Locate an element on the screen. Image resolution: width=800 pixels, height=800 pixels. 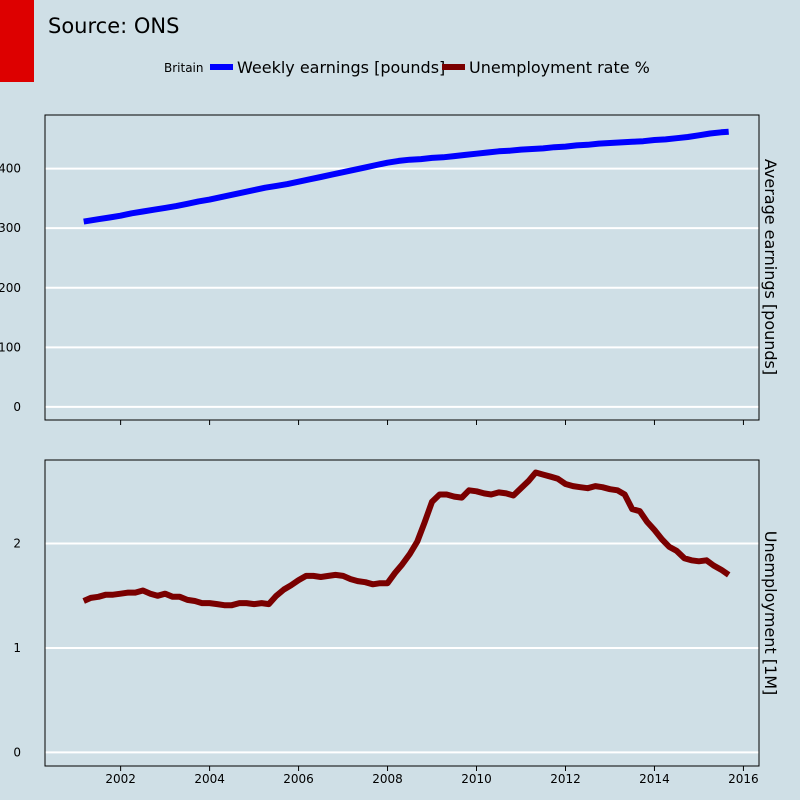
earnings-y-axis-label: Average earnings [pounds] is located at coordinates (770, 267).